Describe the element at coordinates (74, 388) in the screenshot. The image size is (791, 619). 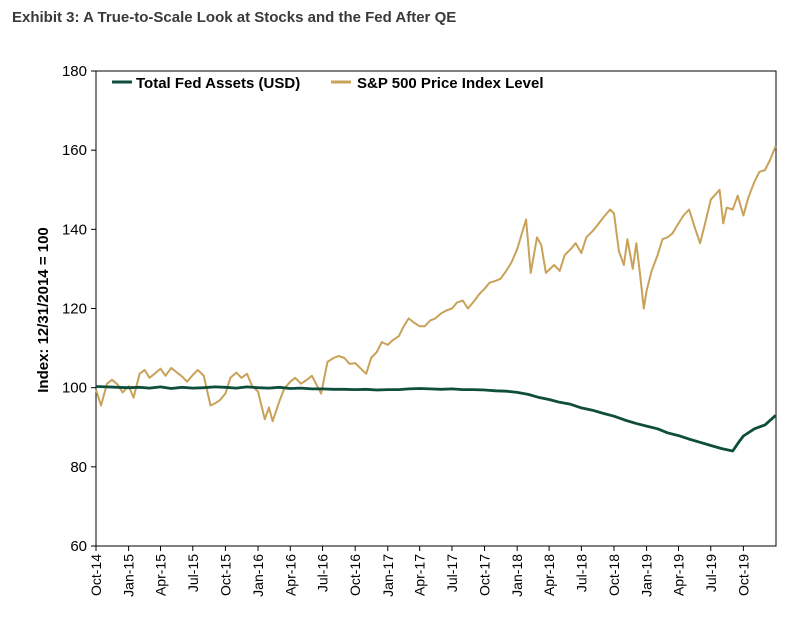
I see `y-tick-label: 100` at that location.